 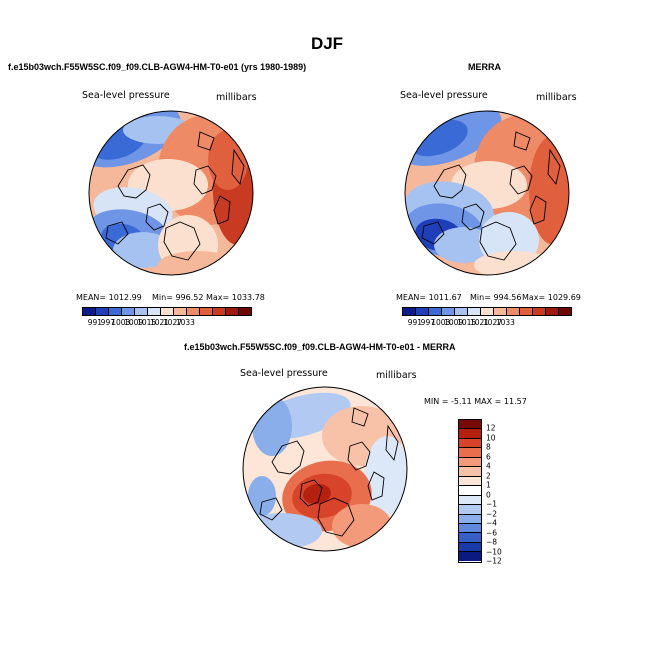 I want to click on merra-min-stat: Min= 994.56, so click(x=496, y=297).